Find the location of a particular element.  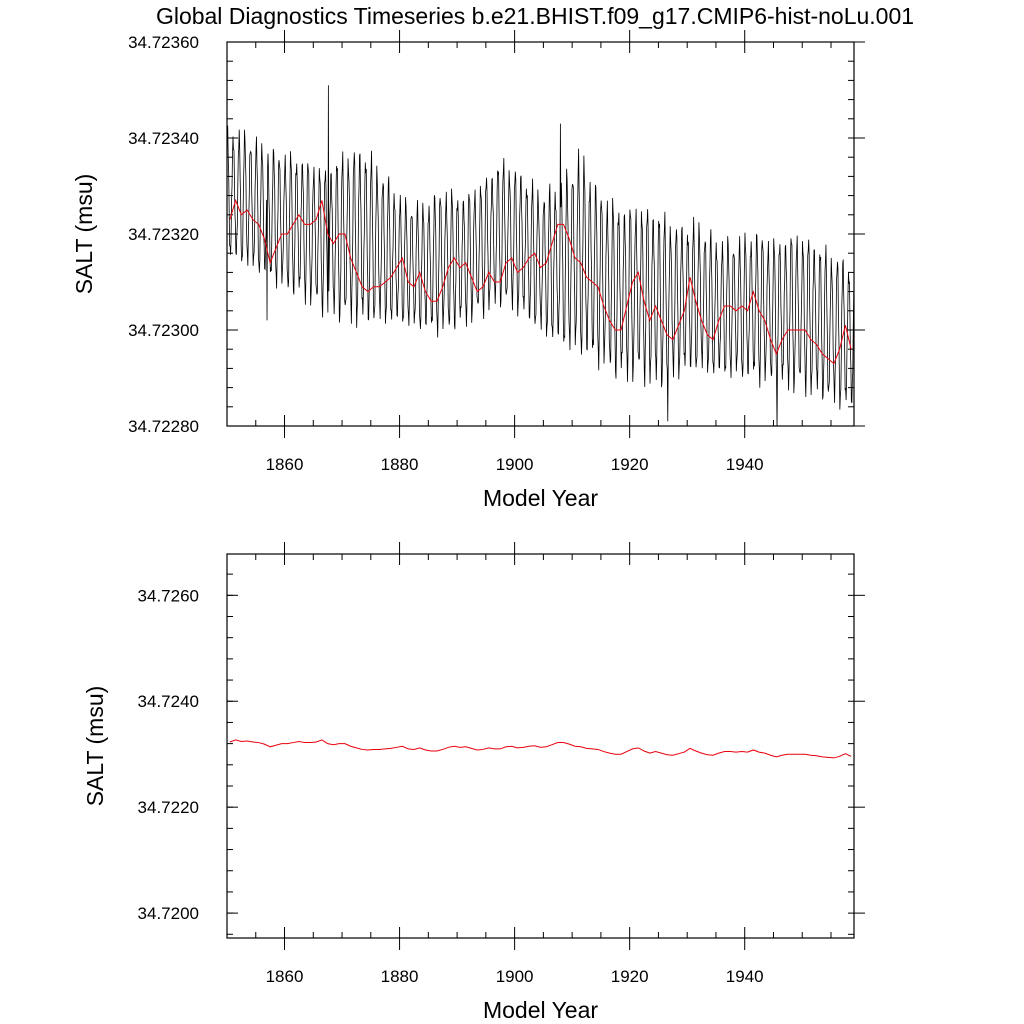

y-tick-label: 34.7220 is located at coordinates (168, 807).